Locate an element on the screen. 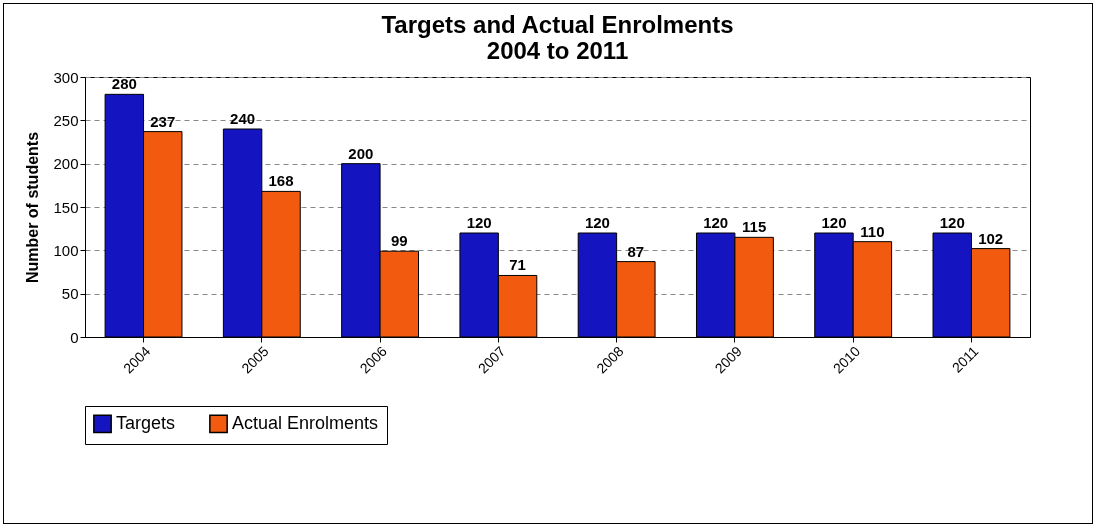 The height and width of the screenshot is (529, 1098). chart-title: Targets and Actual Enrolments 2004 to 2011 is located at coordinates (557, 37).